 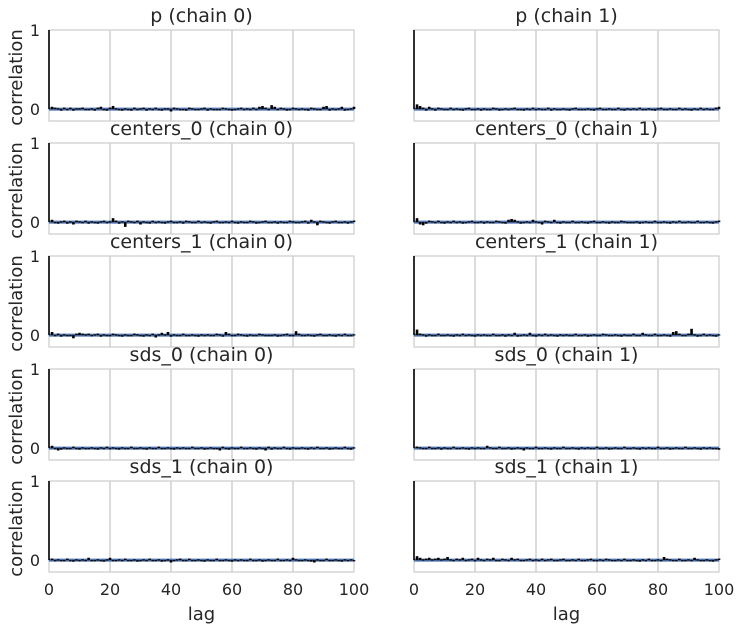 What do you see at coordinates (201, 301) in the screenshot?
I see `plot-area` at bounding box center [201, 301].